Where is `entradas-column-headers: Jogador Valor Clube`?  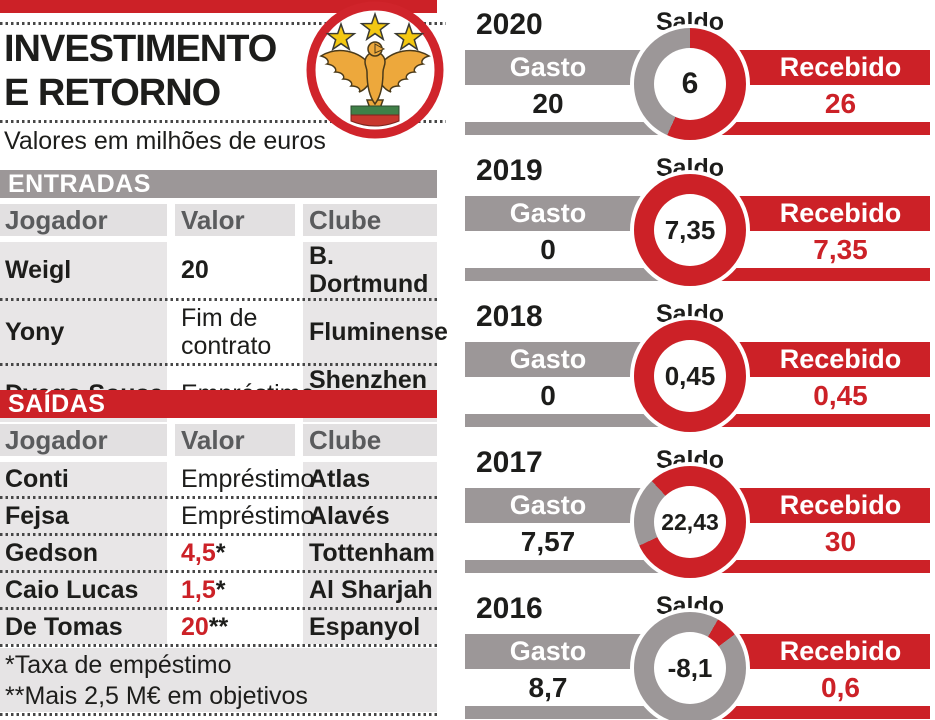 entradas-column-headers: Jogador Valor Clube is located at coordinates (218, 220).